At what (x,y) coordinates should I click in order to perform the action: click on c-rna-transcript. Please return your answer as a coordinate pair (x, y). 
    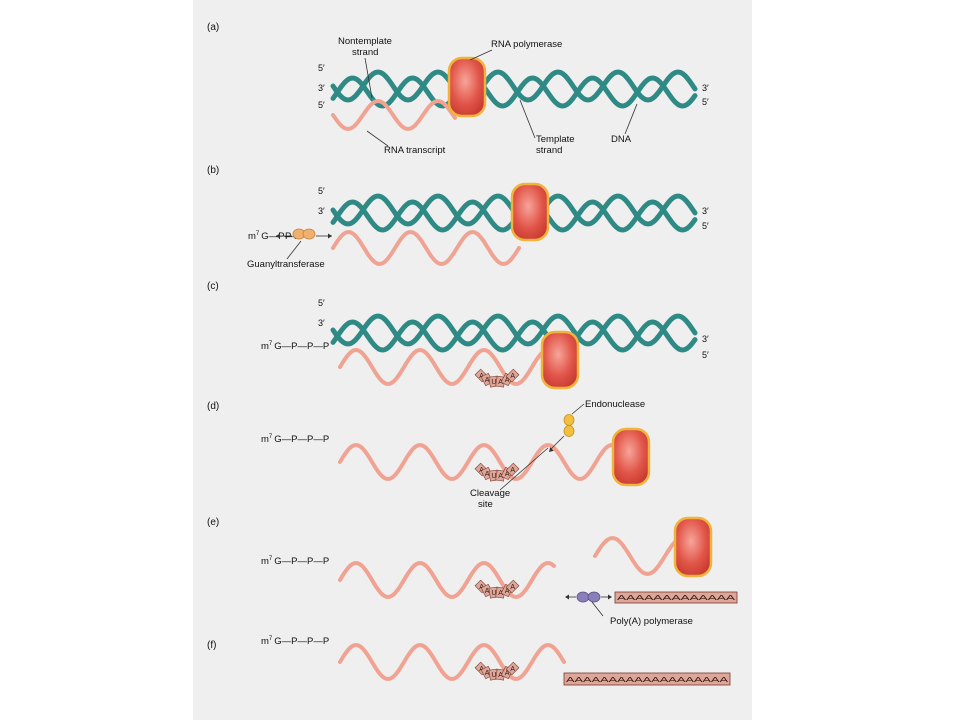
    Looking at the image, I should click on (450, 367).